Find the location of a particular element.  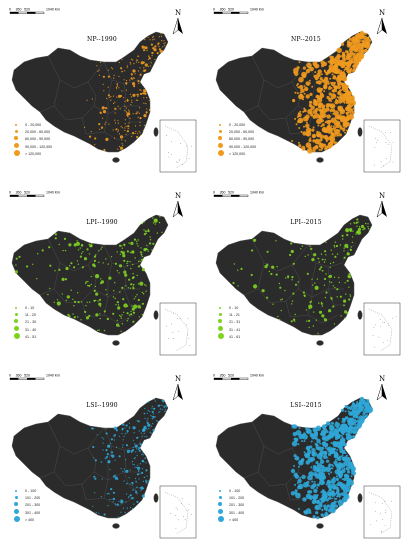

map-canvas: 0 260 520 1040 Km N is located at coordinates (103, 90).